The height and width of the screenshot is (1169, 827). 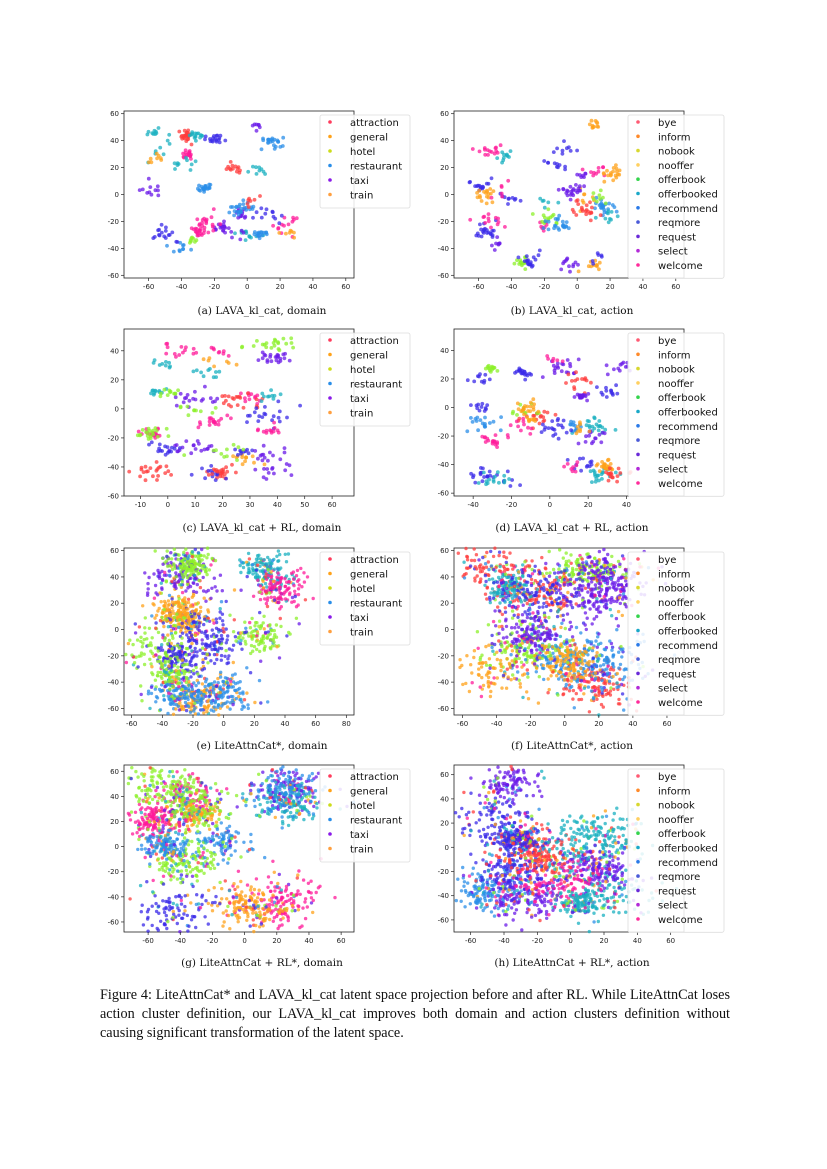 What do you see at coordinates (443, 494) in the screenshot?
I see `y-tick-label: -60` at bounding box center [443, 494].